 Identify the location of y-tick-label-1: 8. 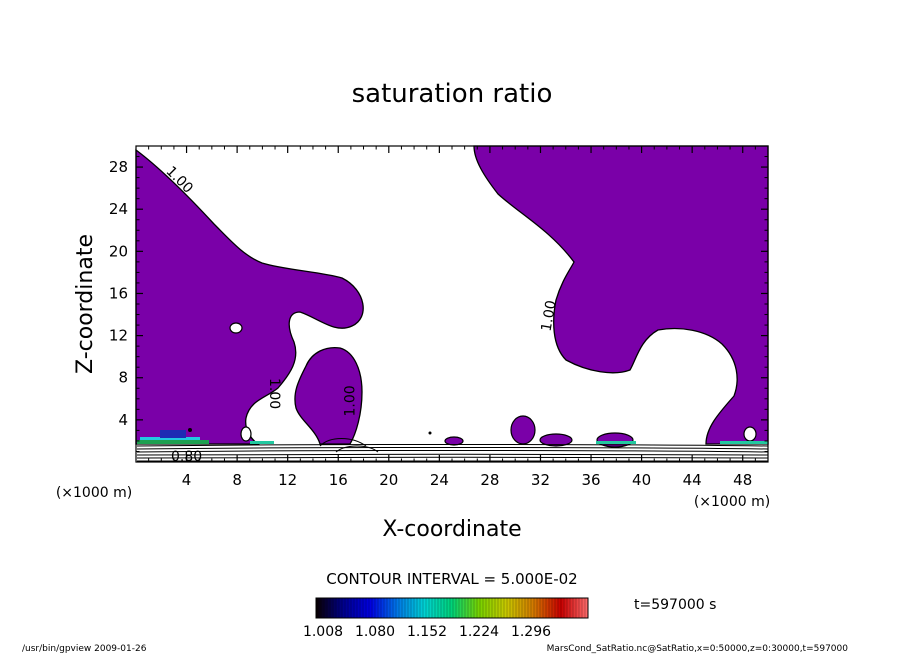
(123, 378).